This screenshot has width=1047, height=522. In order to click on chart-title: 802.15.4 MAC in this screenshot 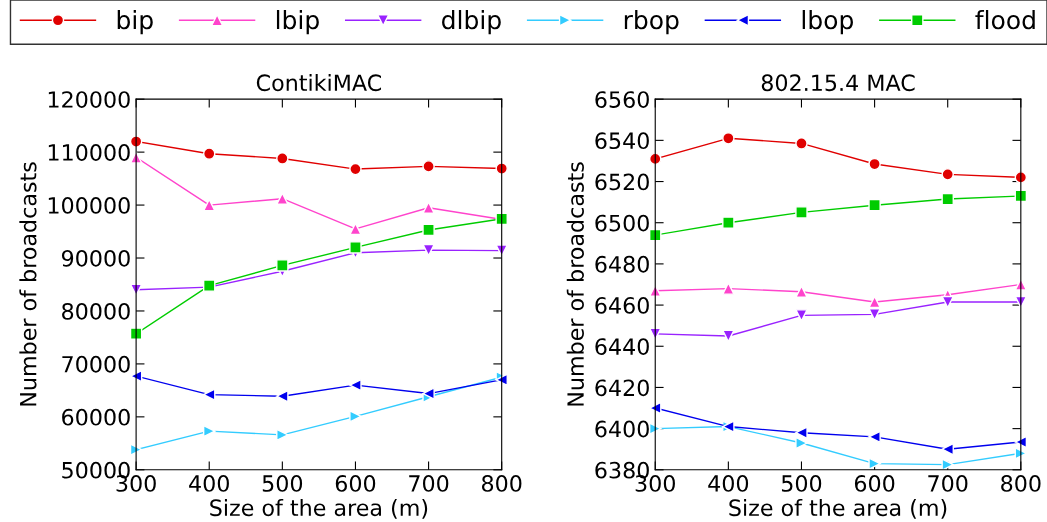, I will do `click(838, 83)`.